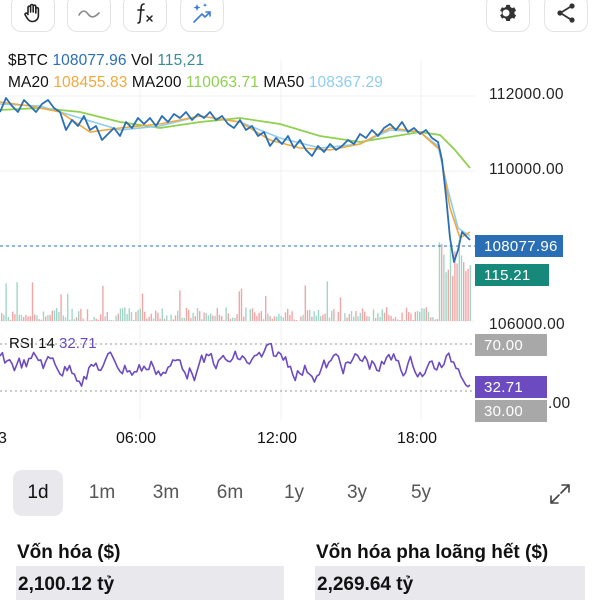 This screenshot has height=600, width=600. What do you see at coordinates (38, 493) in the screenshot?
I see `range-1d: 1d` at bounding box center [38, 493].